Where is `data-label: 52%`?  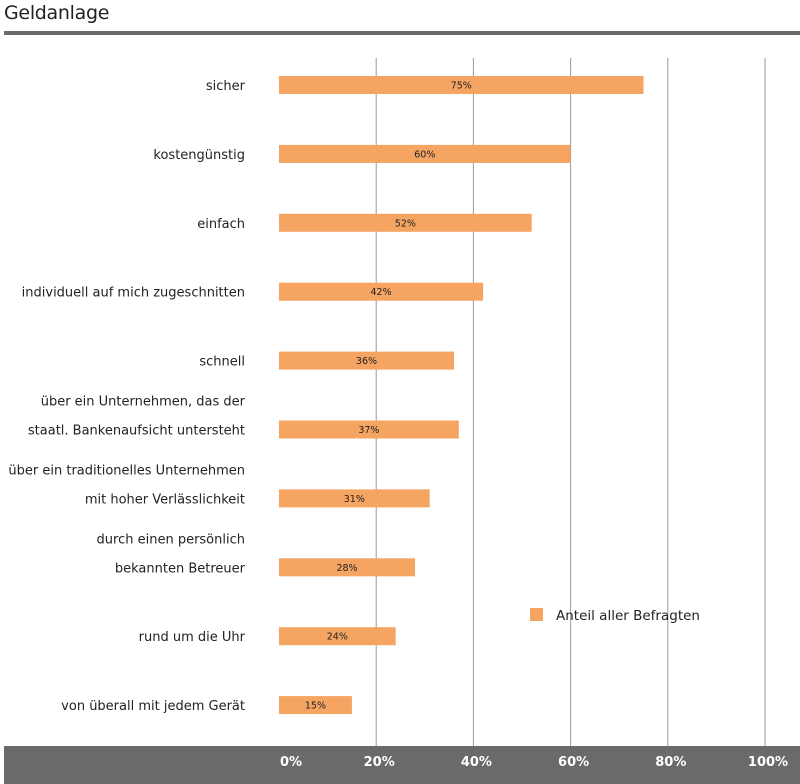
data-label: 52% is located at coordinates (405, 223).